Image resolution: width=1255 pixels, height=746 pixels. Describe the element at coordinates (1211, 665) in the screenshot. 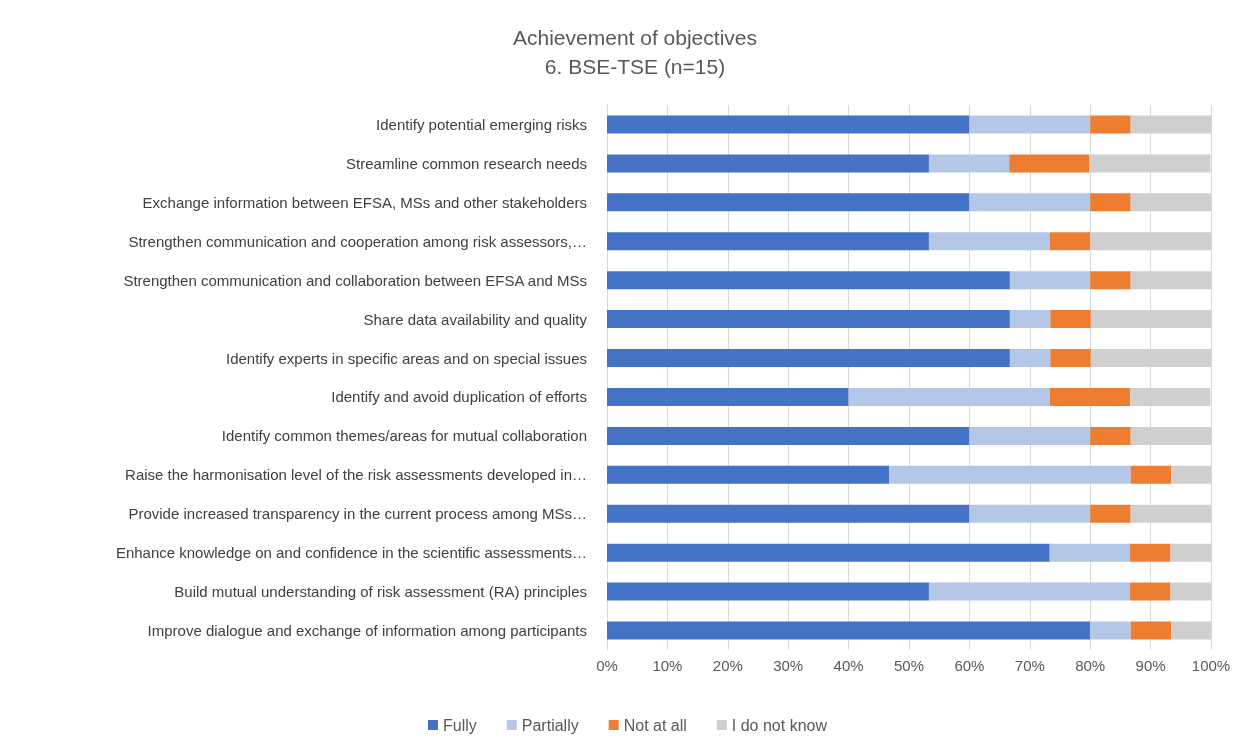

I see `x-tick-label: 100%` at that location.